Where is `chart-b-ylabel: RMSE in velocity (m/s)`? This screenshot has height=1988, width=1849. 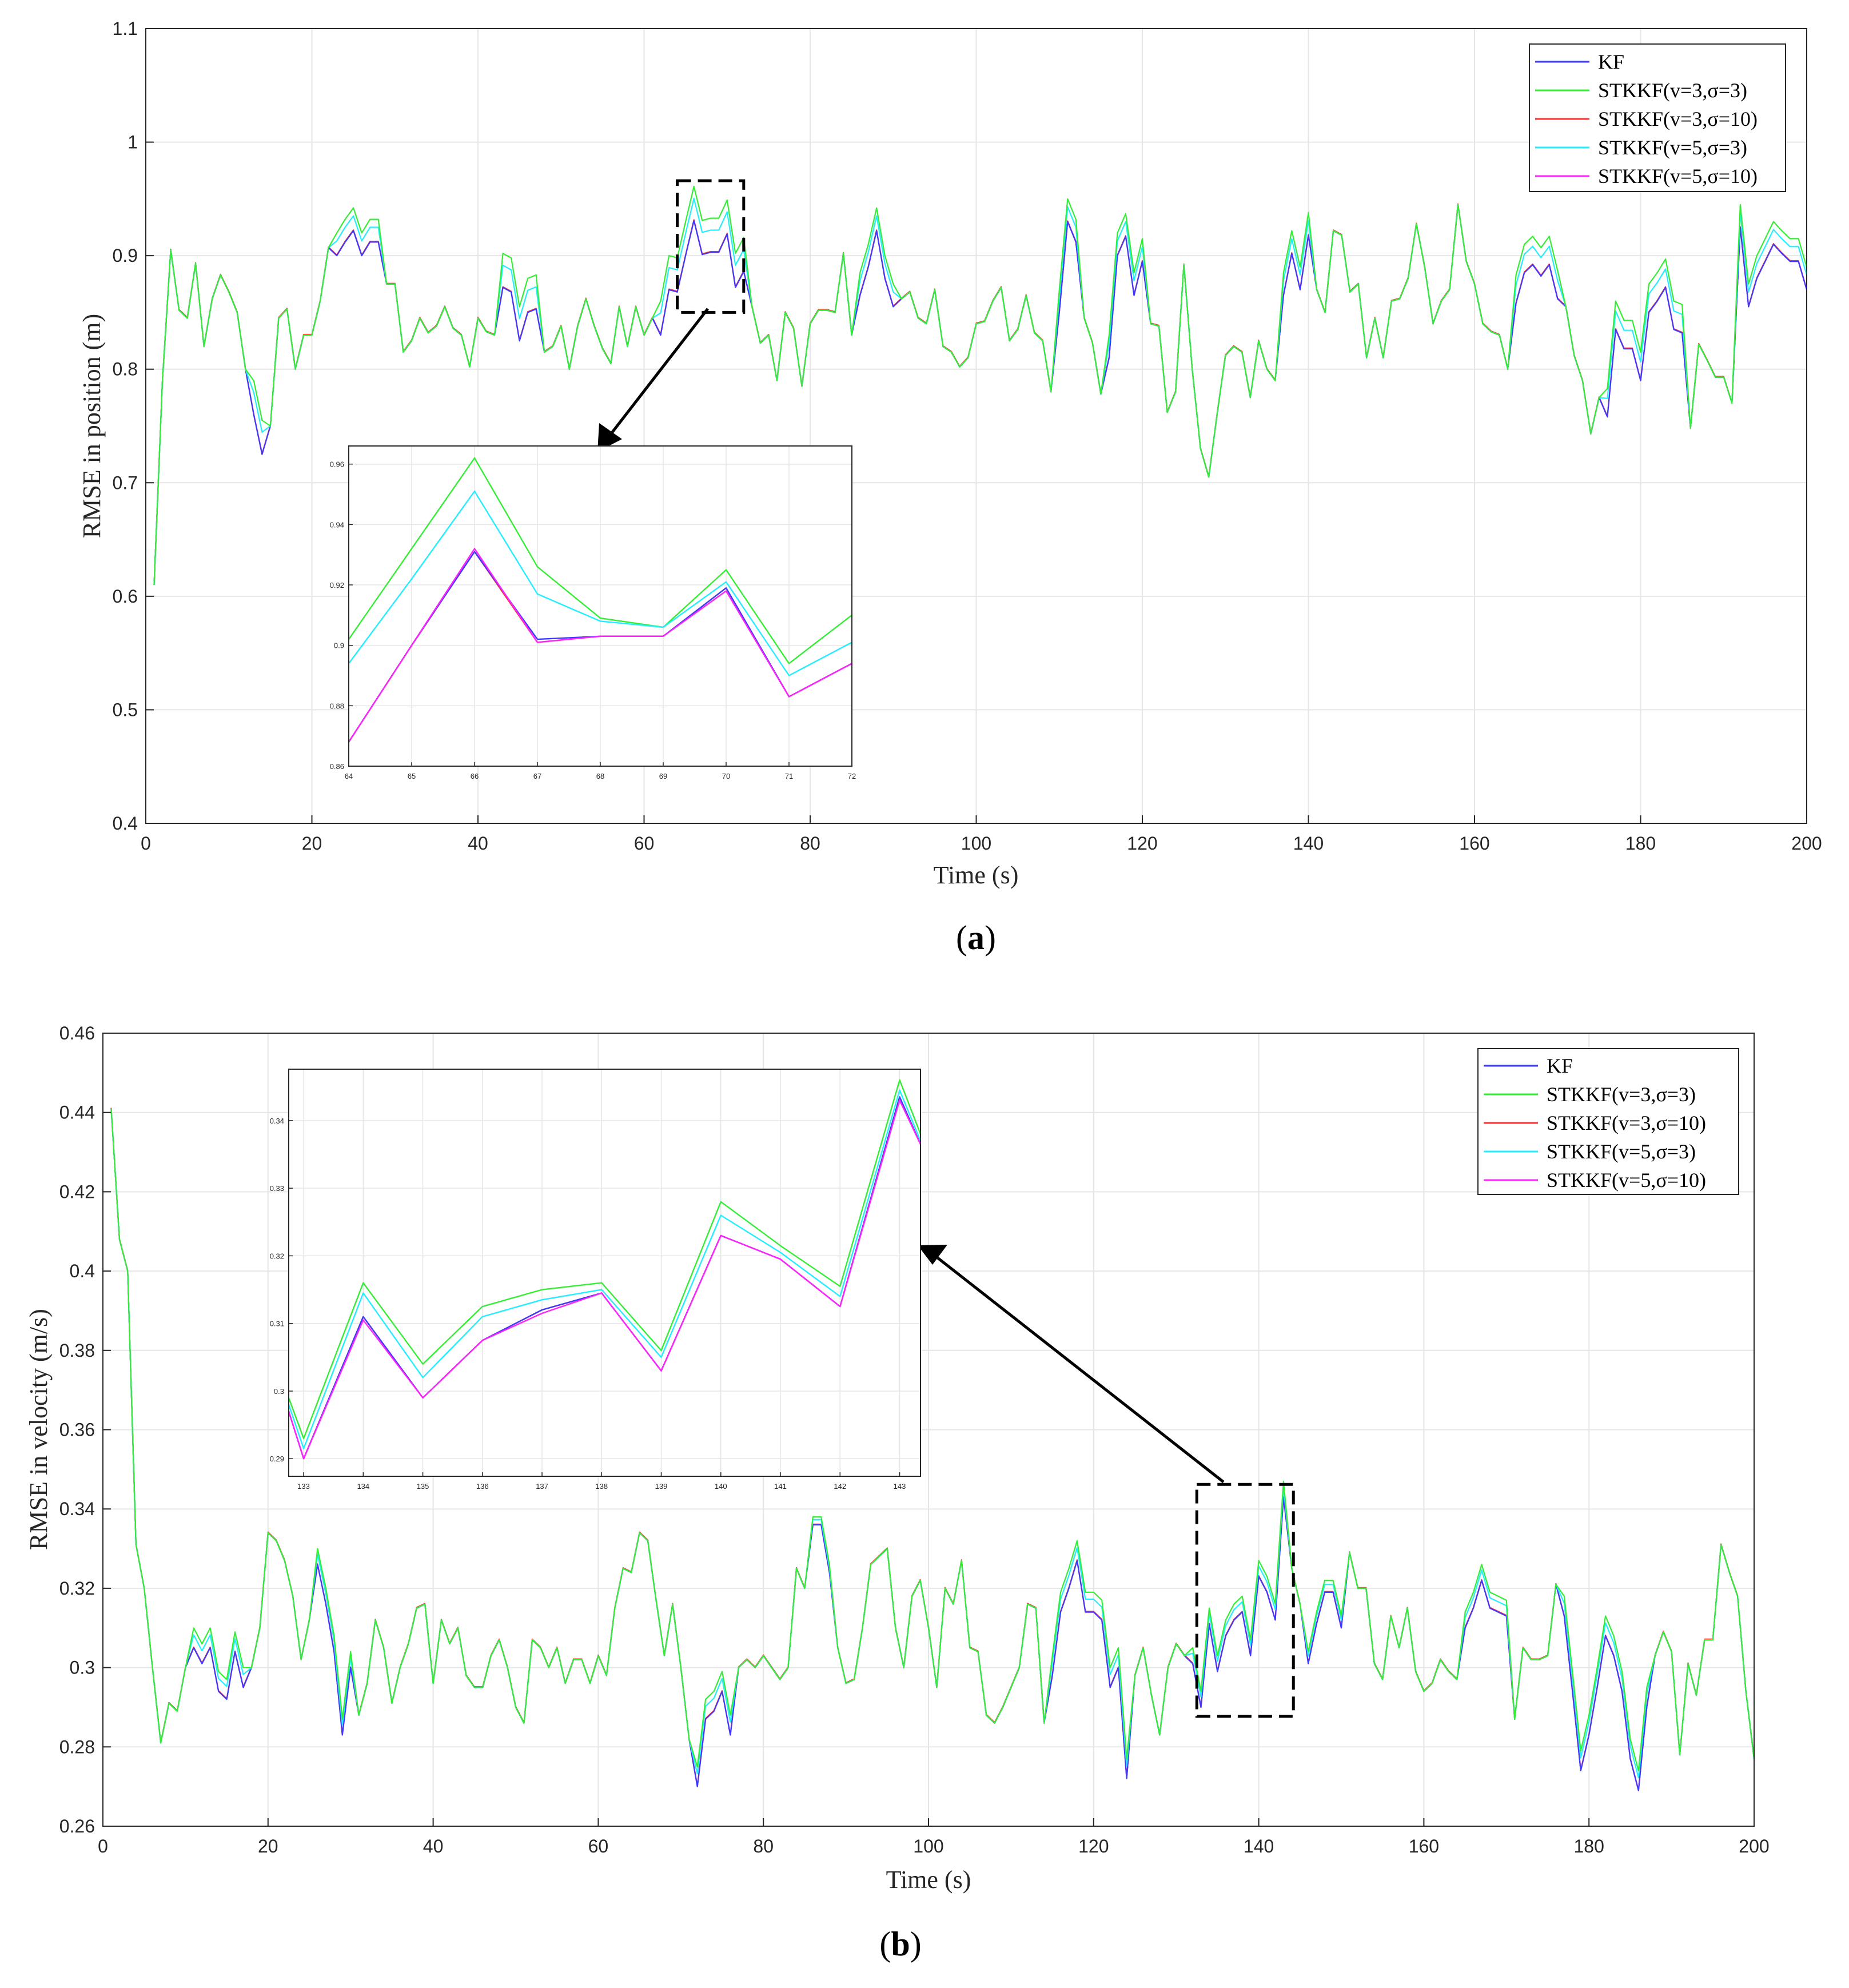
chart-b-ylabel: RMSE in velocity (m/s) is located at coordinates (39, 1429).